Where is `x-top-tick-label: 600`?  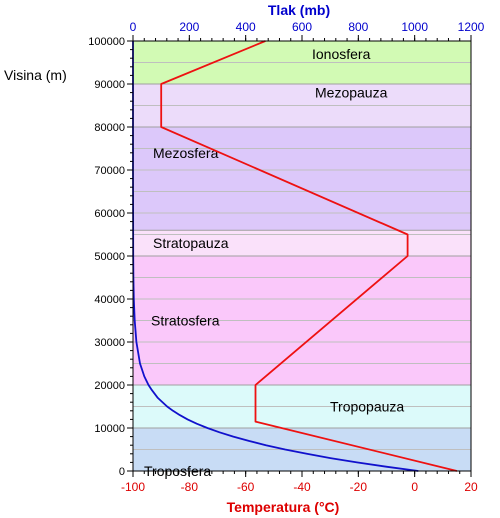
x-top-tick-label: 600 is located at coordinates (302, 27).